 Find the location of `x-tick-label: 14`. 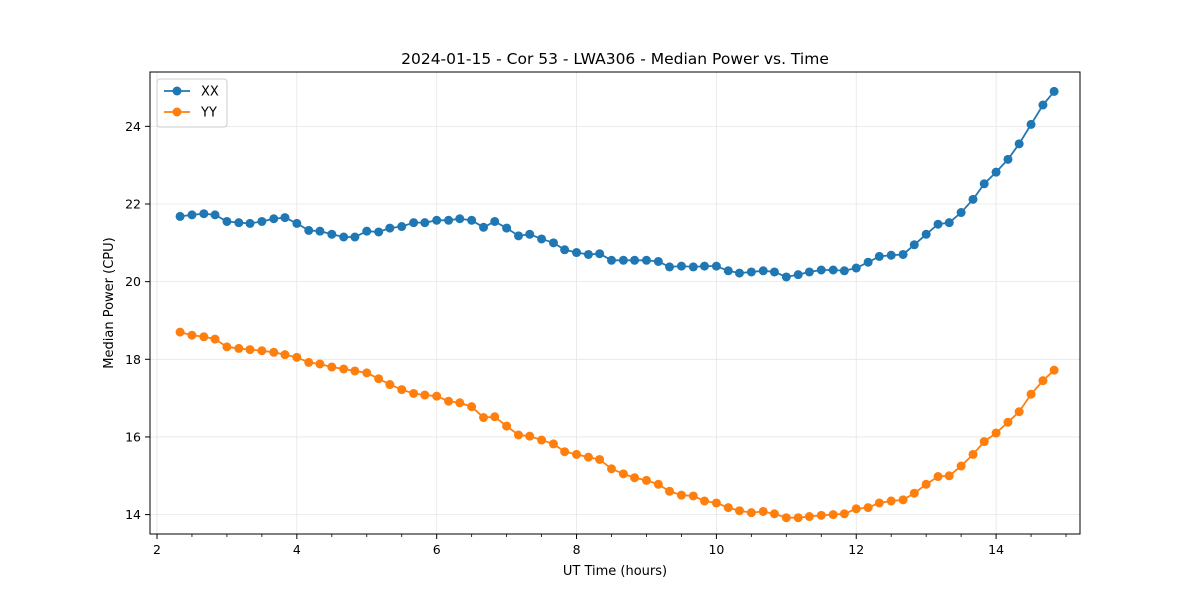

x-tick-label: 14 is located at coordinates (996, 549).